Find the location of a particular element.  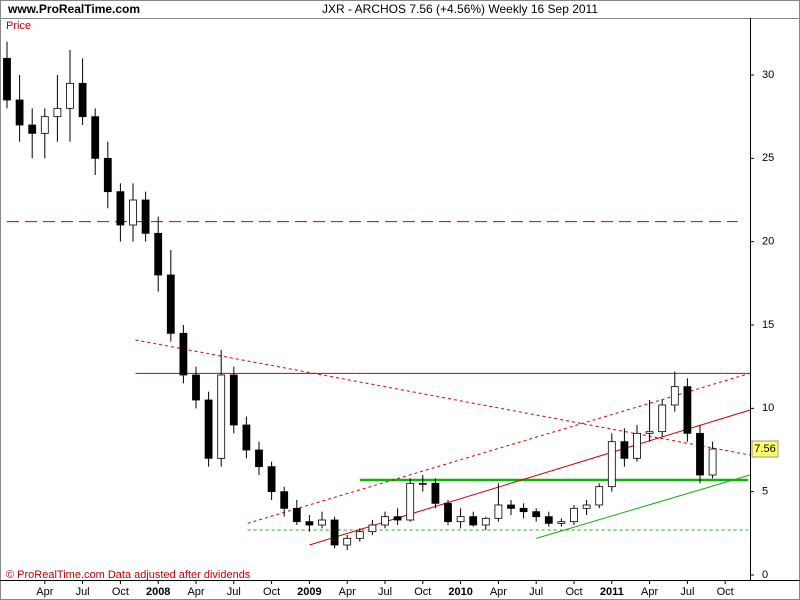

y-tick-label: 20 is located at coordinates (768, 242).